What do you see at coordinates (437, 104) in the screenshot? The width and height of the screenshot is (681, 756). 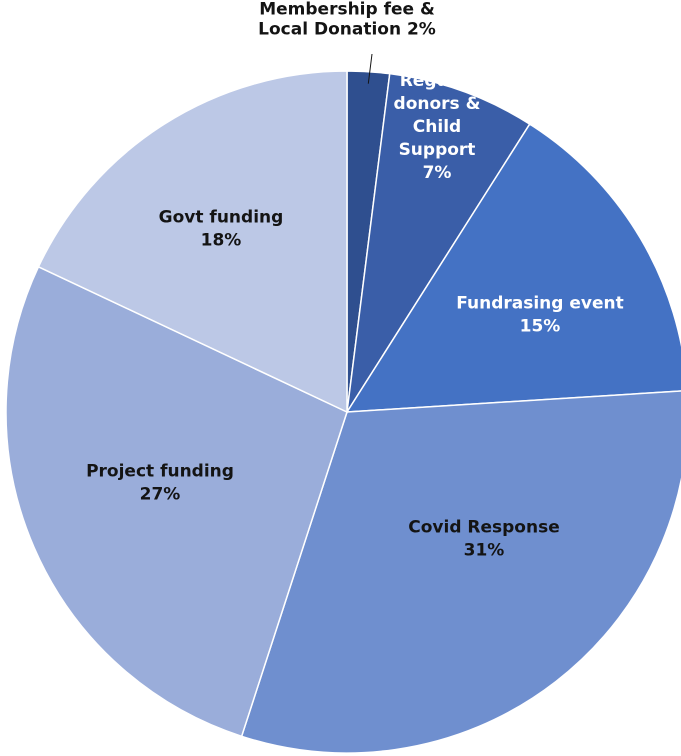 I see `slice-label-1-line-1: donors &` at bounding box center [437, 104].